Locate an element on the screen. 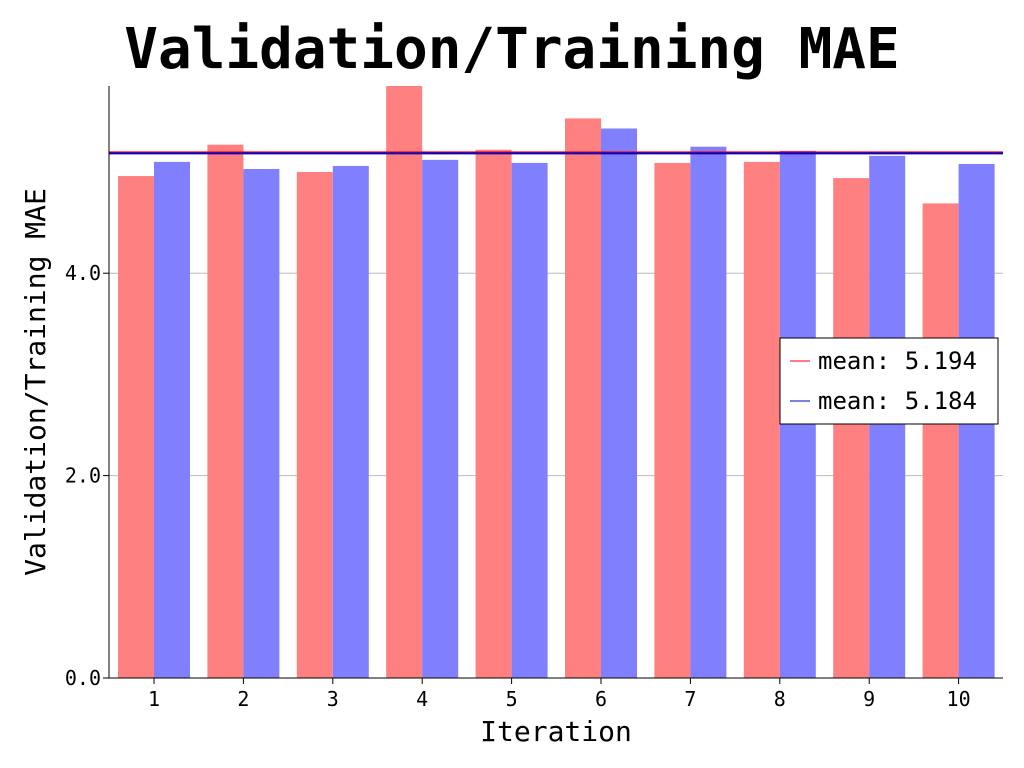 The width and height of the screenshot is (1024, 768). x-tick-label: 10 is located at coordinates (959, 699).